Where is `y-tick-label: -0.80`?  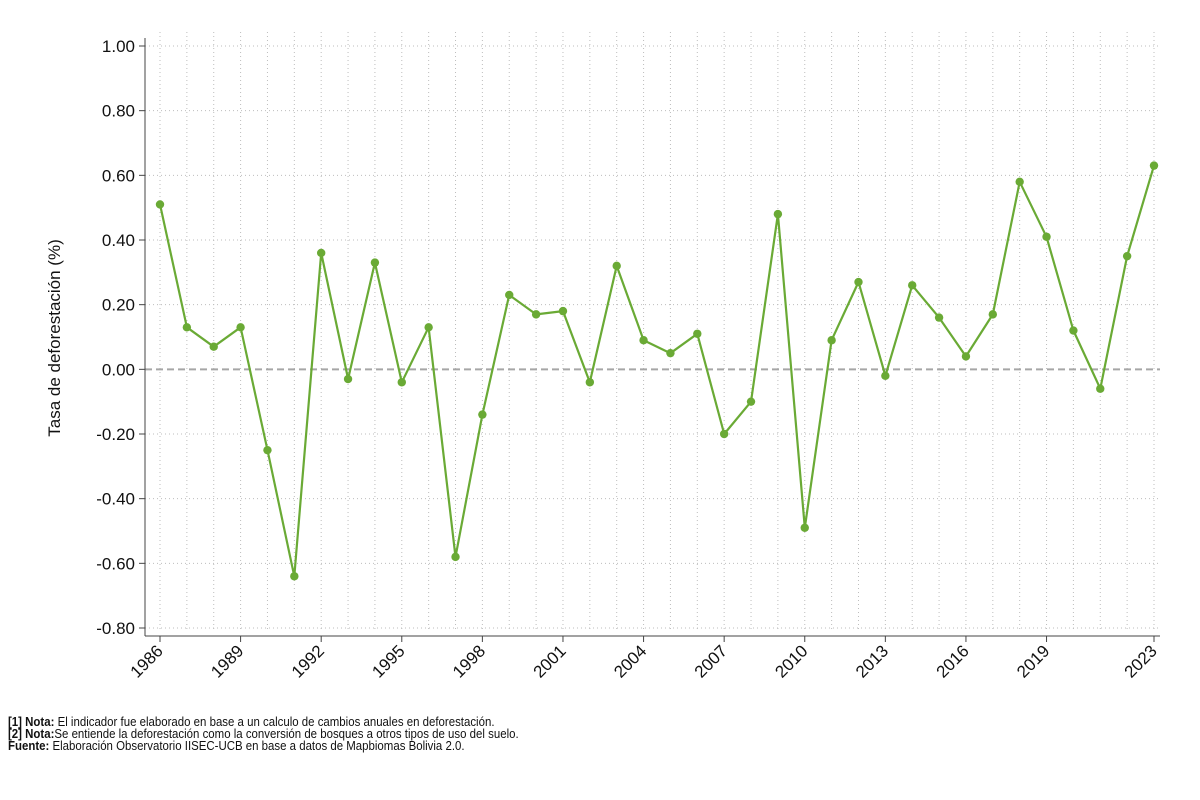 y-tick-label: -0.80 is located at coordinates (115, 628).